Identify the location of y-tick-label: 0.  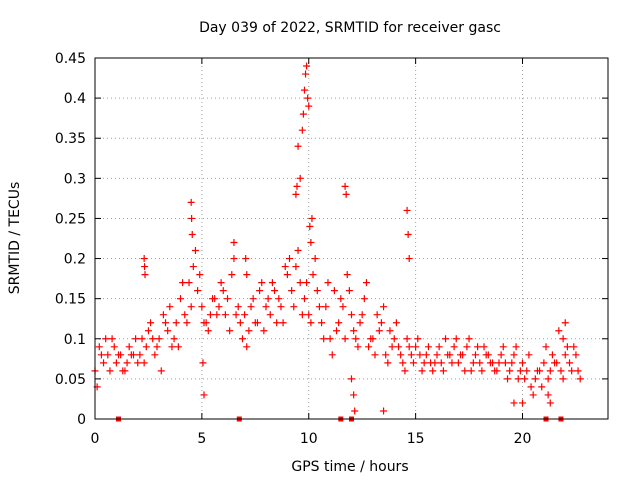
(81, 420).